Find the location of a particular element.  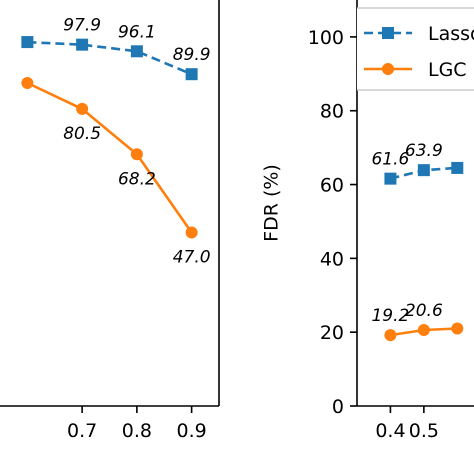

right-y-tick-label: 60 is located at coordinates (332, 186).